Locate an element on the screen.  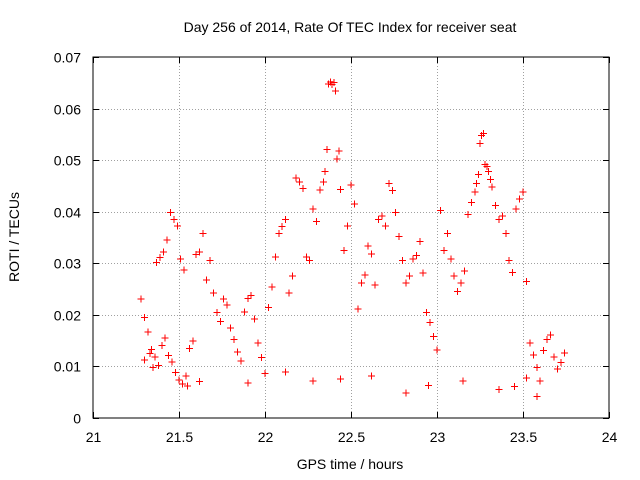
y-tick-label: 0.03 is located at coordinates (67, 264).